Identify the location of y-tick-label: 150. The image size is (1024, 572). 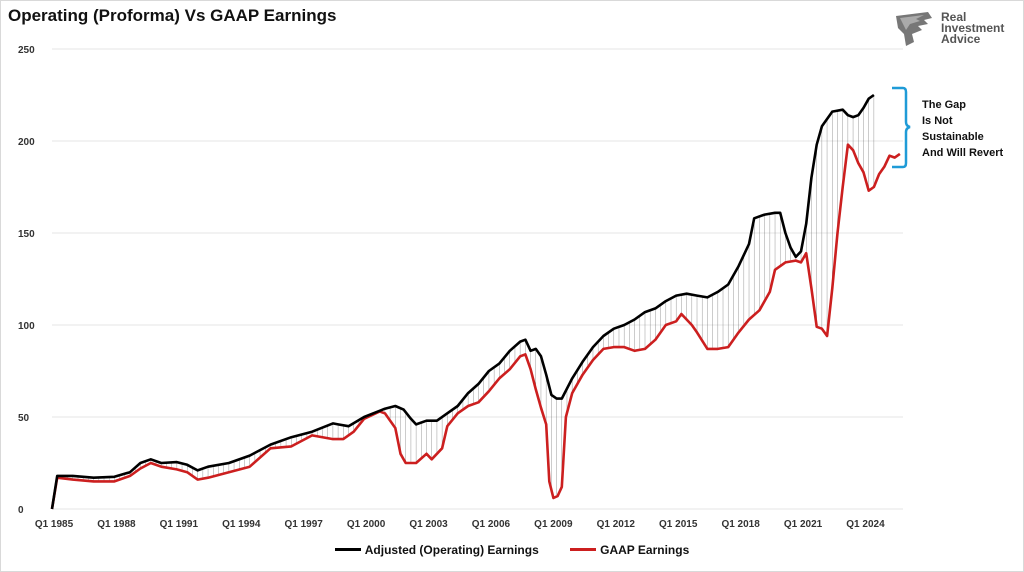
(26, 234).